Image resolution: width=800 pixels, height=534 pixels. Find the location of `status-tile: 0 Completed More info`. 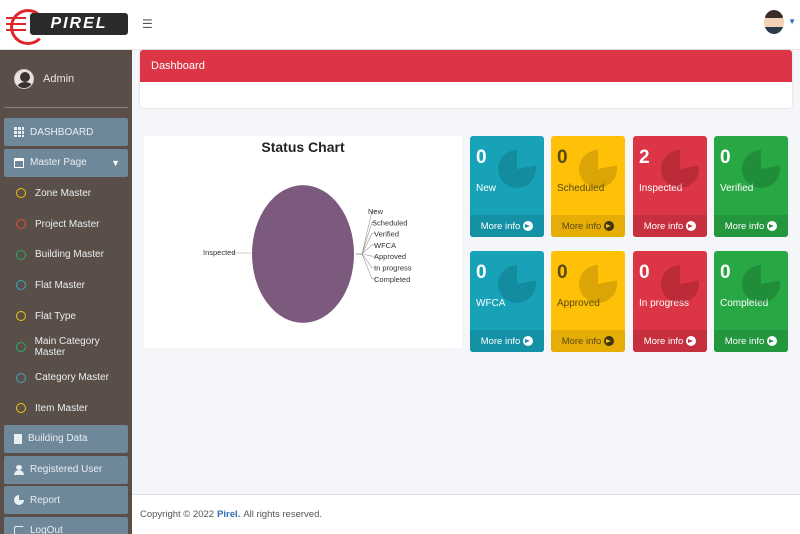

status-tile: 0 Completed More info is located at coordinates (751, 301).